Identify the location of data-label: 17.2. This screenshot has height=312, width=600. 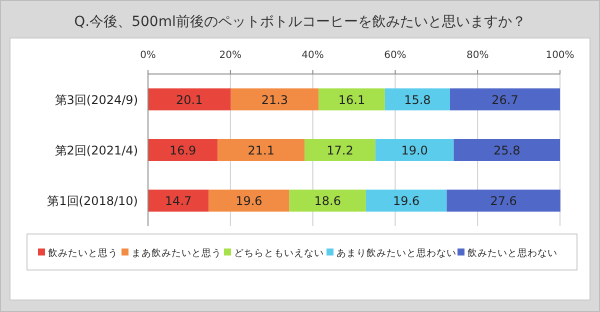
(340, 151).